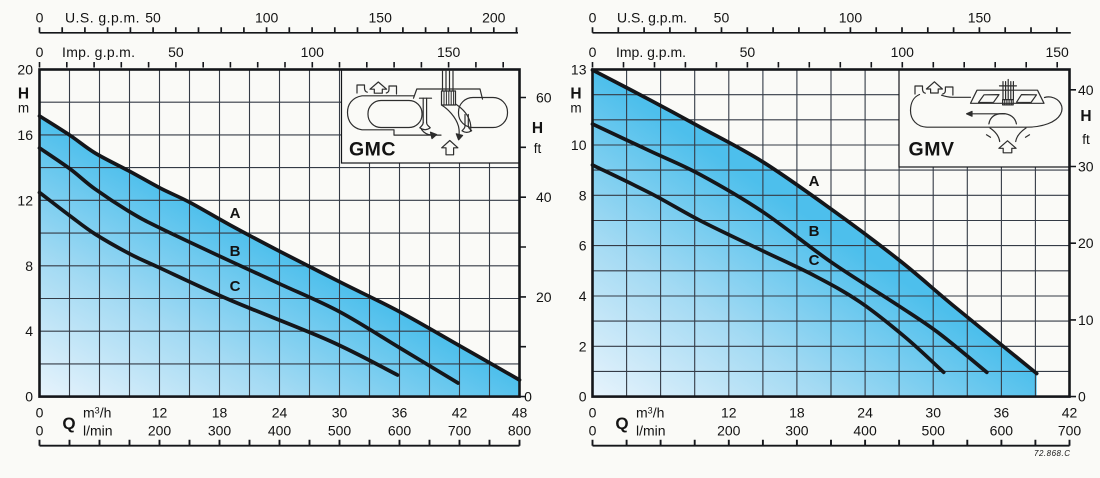 The height and width of the screenshot is (478, 1100). I want to click on svg-text: 13, so click(579, 70).